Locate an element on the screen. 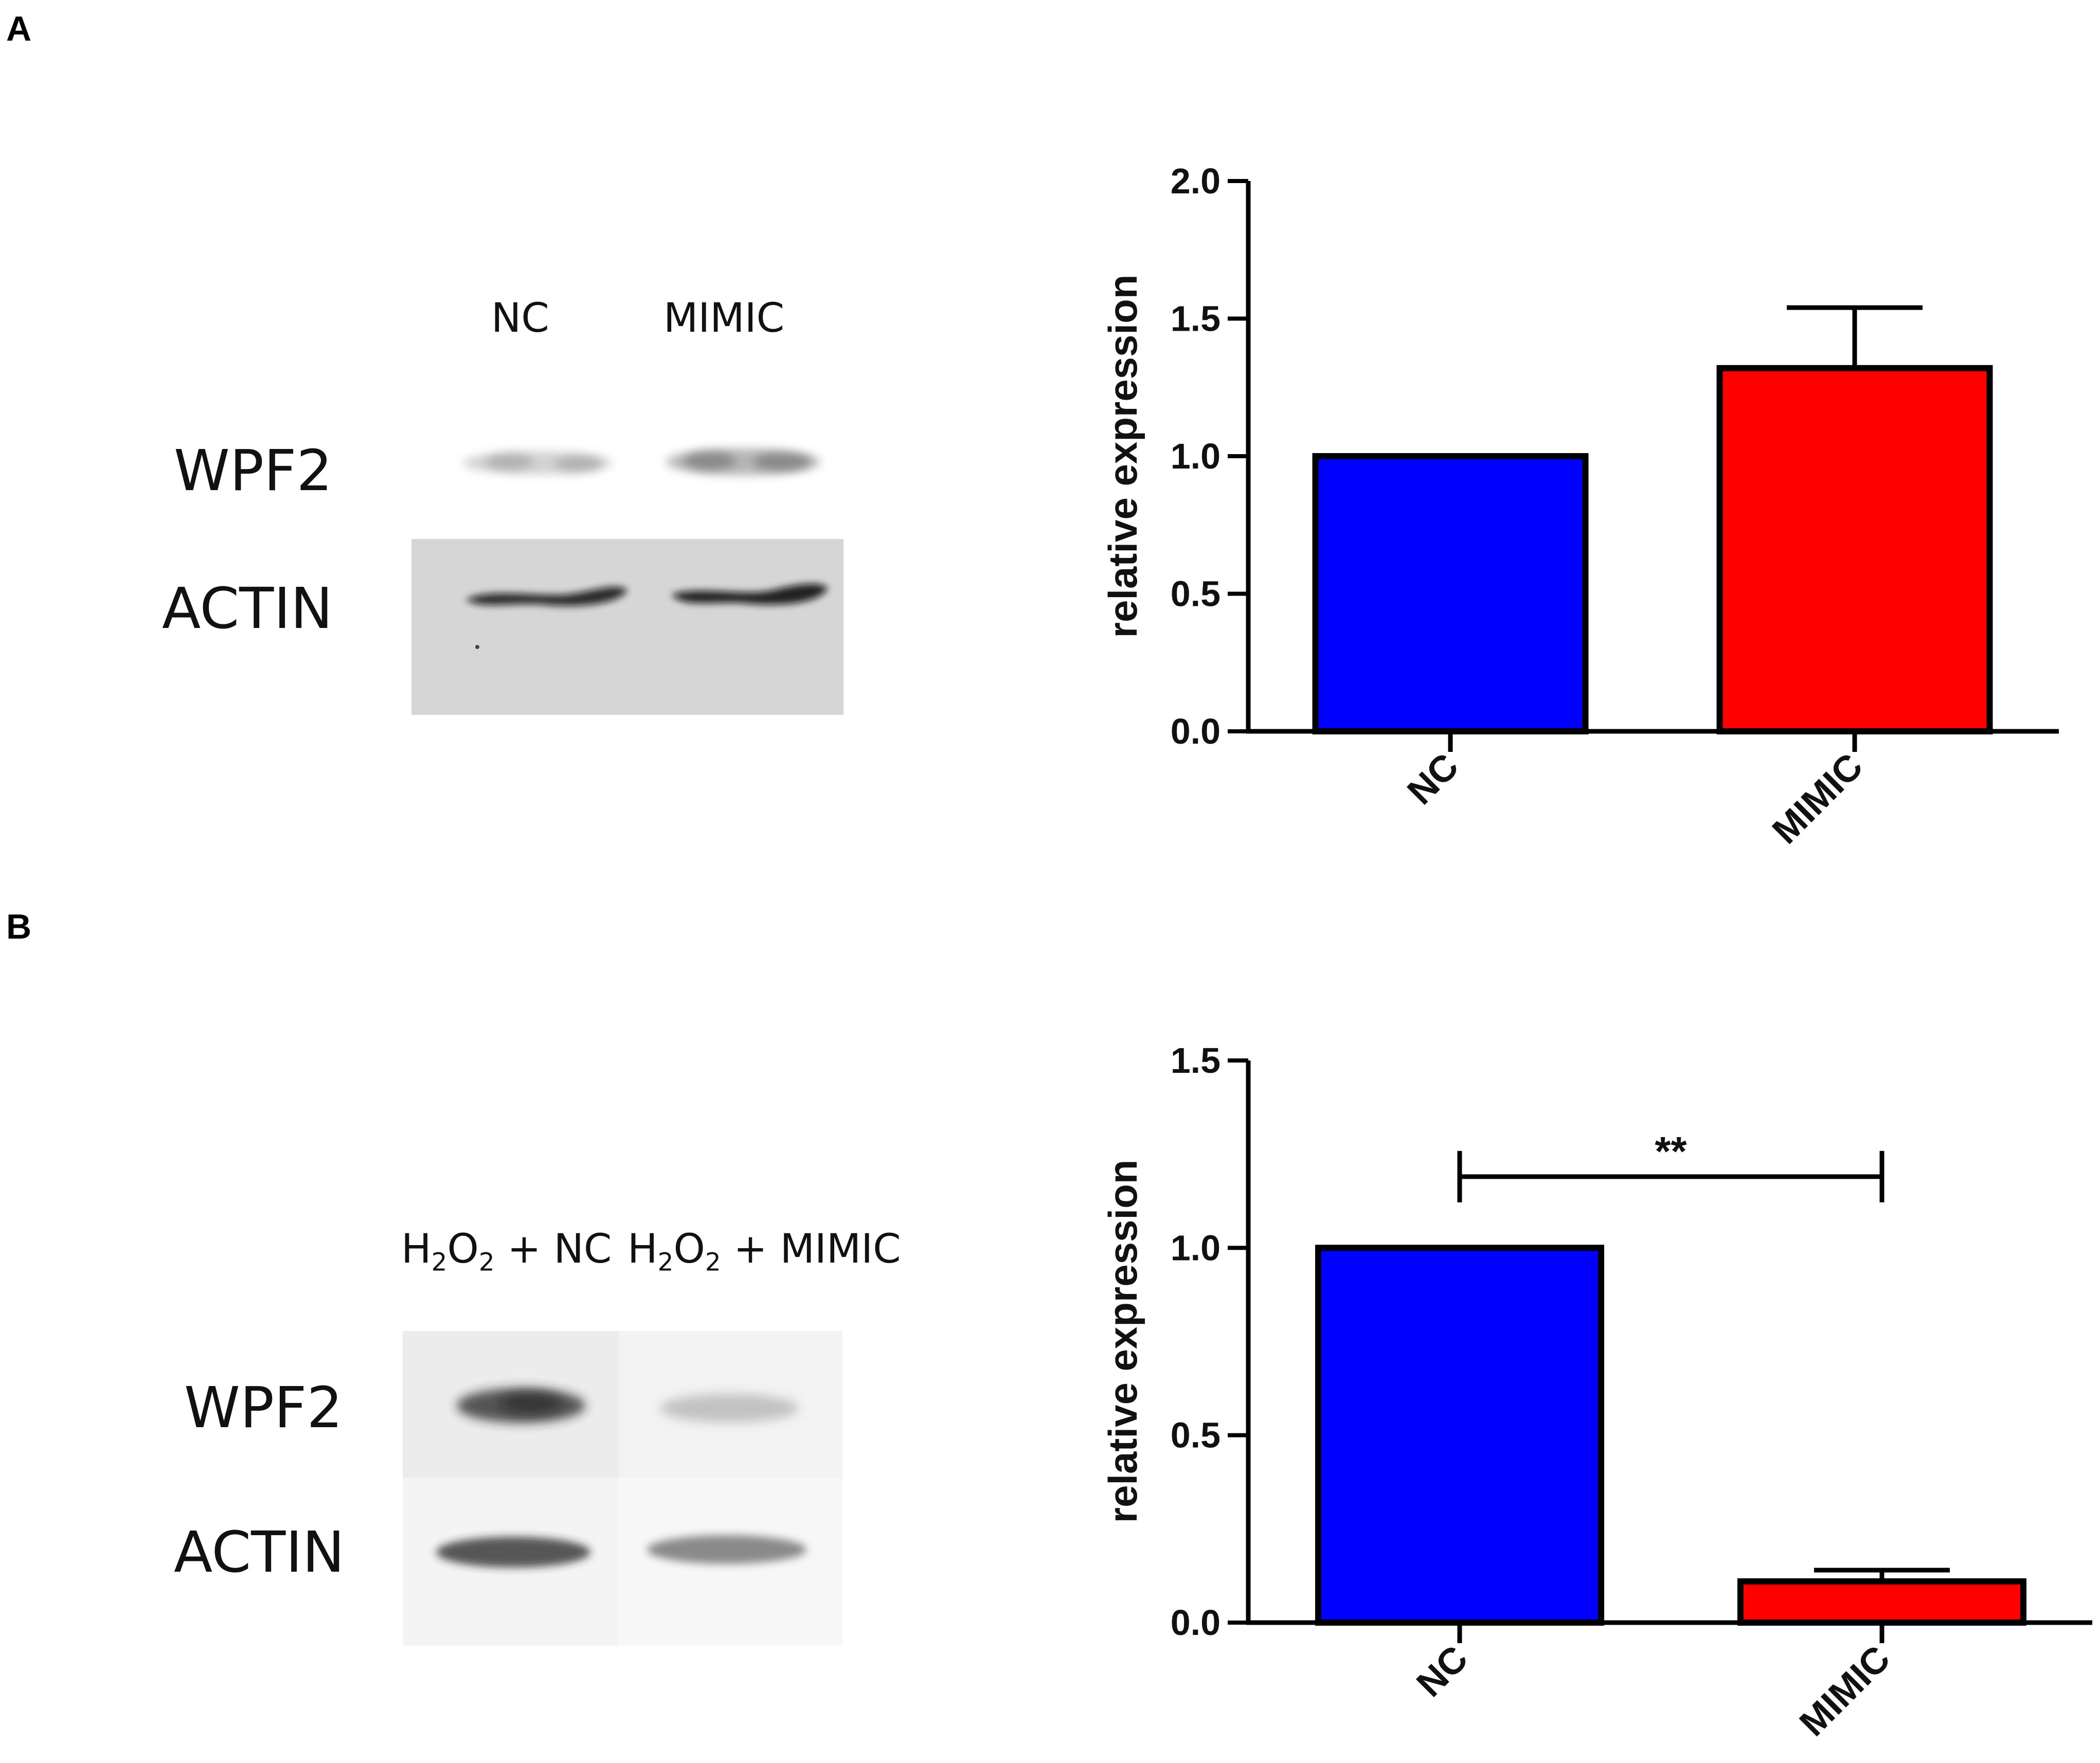  blot-a-actin-image is located at coordinates (627, 627).